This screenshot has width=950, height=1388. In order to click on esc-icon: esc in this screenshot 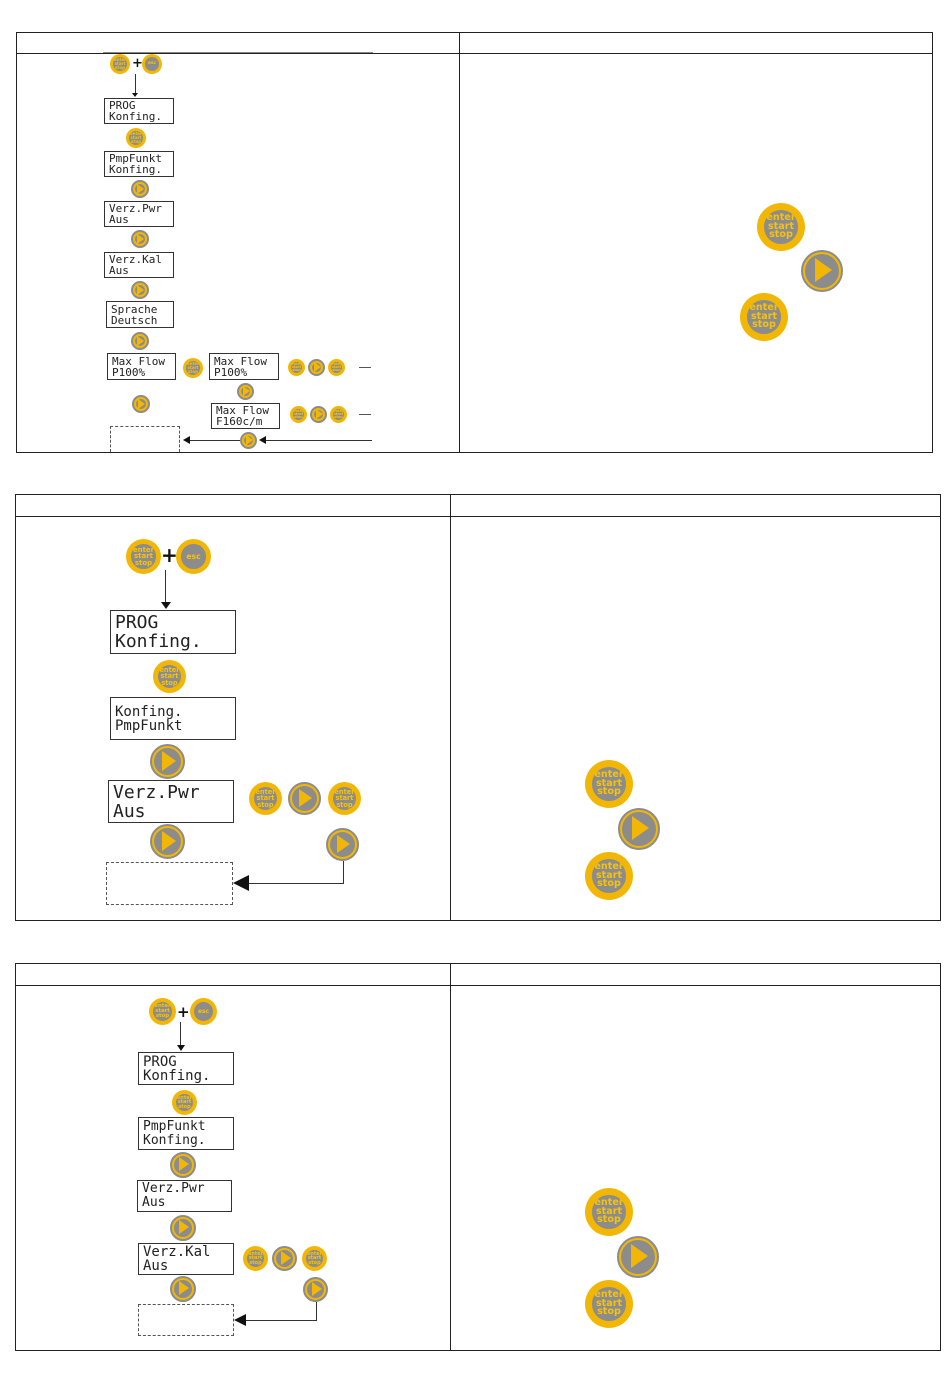, I will do `click(193, 556)`.